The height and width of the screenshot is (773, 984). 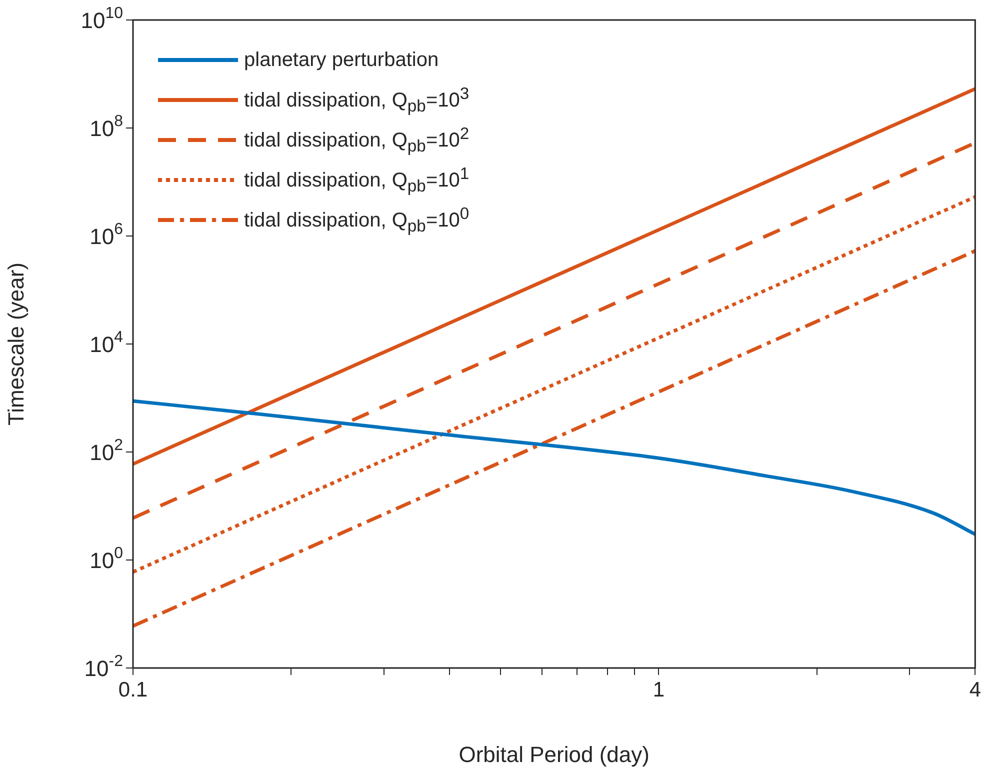 What do you see at coordinates (658, 690) in the screenshot?
I see `x-tick-label: 1` at bounding box center [658, 690].